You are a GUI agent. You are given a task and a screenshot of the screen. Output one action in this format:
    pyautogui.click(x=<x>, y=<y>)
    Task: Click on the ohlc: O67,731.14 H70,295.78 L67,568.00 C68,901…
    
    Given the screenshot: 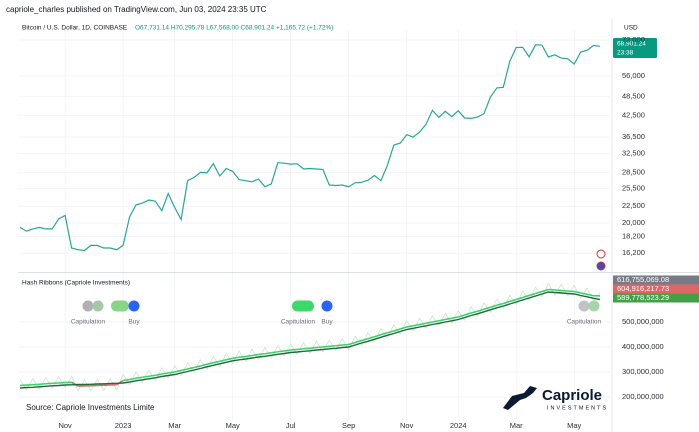 What is the action you would take?
    pyautogui.click(x=234, y=28)
    